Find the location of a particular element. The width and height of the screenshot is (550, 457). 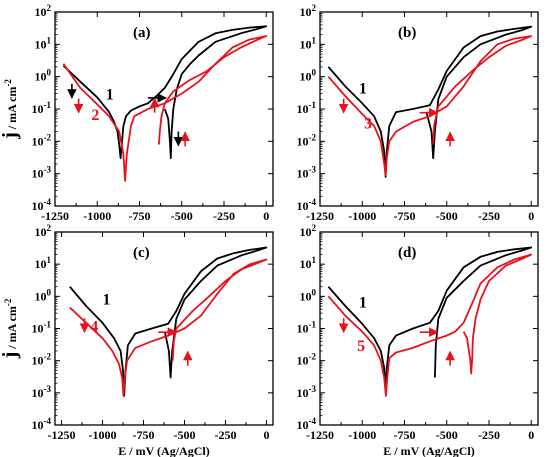

curve-label-2: 2 is located at coordinates (95, 115).